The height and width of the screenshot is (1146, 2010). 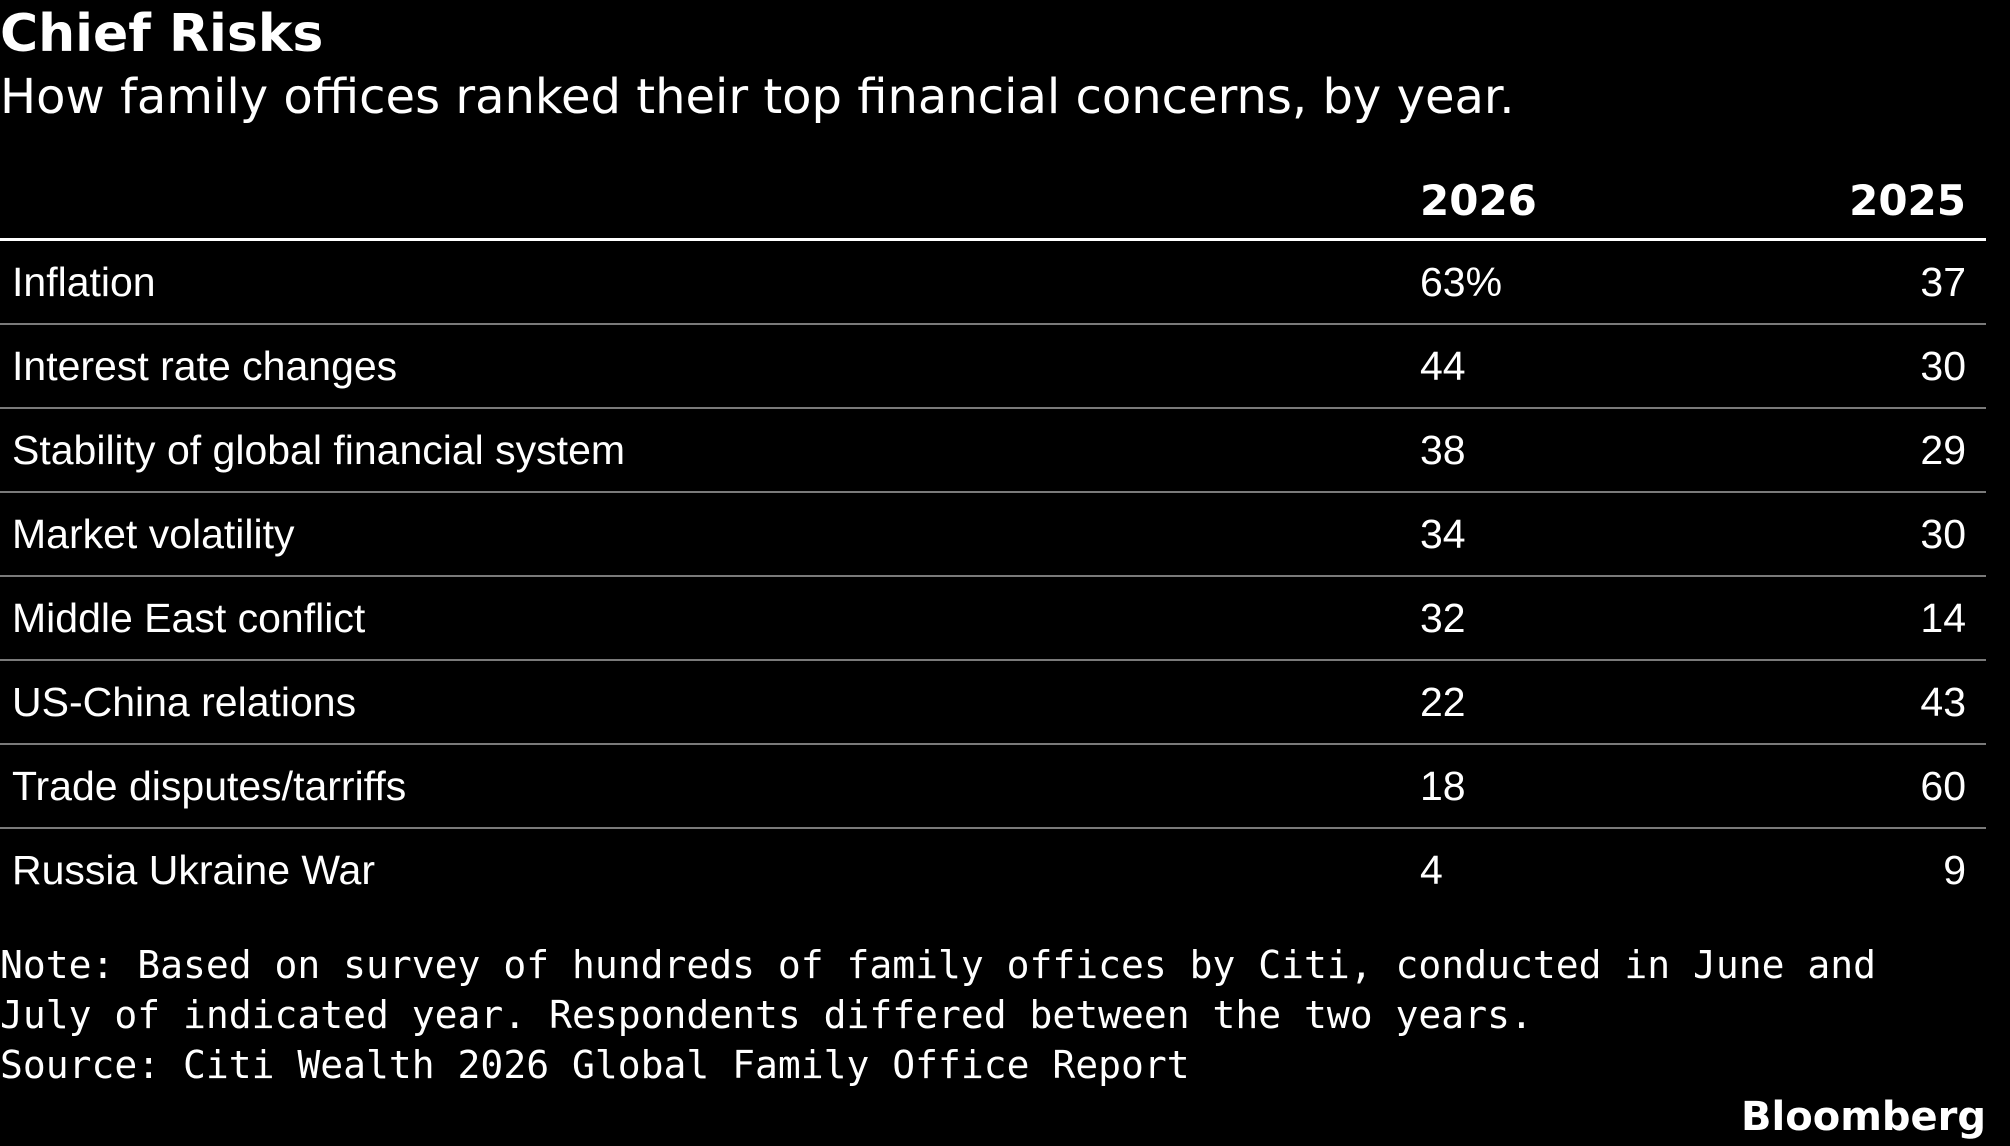 I want to click on table-row: Trade disputes/tarriffs 18 60, so click(x=993, y=787).